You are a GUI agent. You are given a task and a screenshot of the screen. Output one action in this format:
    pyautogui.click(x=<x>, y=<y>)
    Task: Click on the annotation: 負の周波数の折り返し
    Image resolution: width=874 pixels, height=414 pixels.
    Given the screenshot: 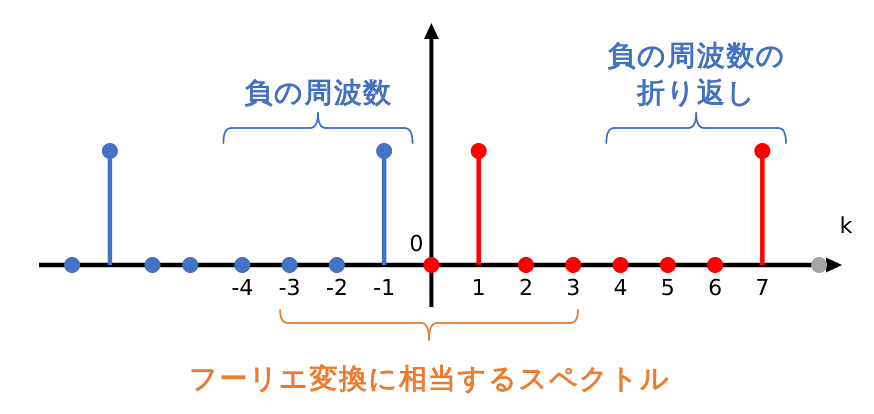 What is the action you would take?
    pyautogui.click(x=697, y=74)
    